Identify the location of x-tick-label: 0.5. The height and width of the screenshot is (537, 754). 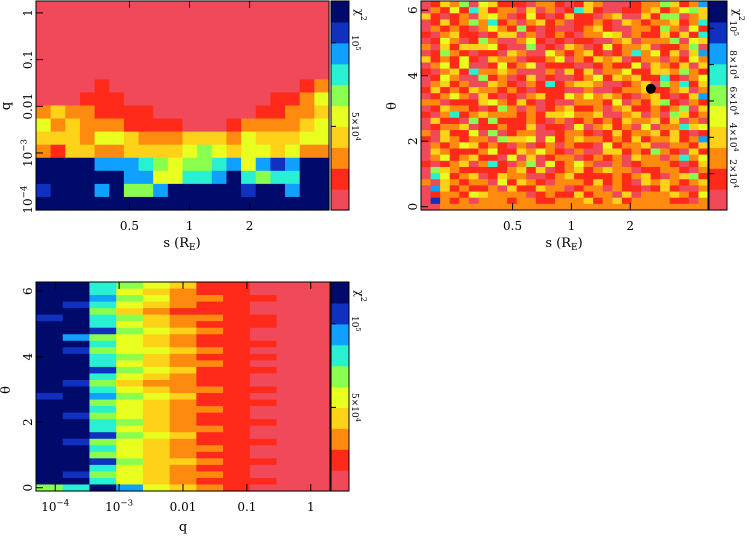
(512, 226).